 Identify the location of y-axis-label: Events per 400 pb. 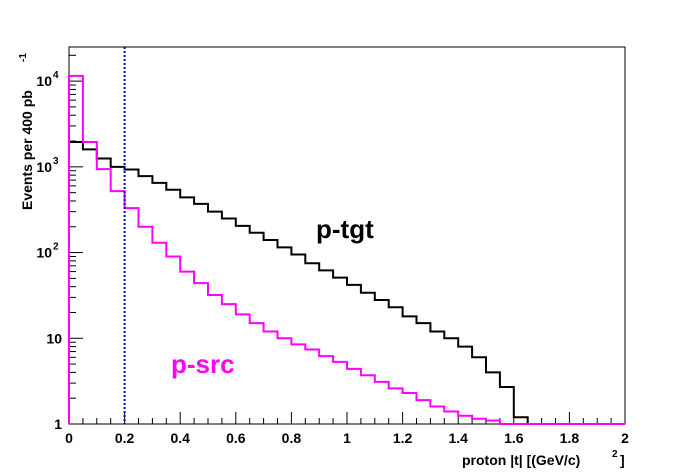
(27, 150).